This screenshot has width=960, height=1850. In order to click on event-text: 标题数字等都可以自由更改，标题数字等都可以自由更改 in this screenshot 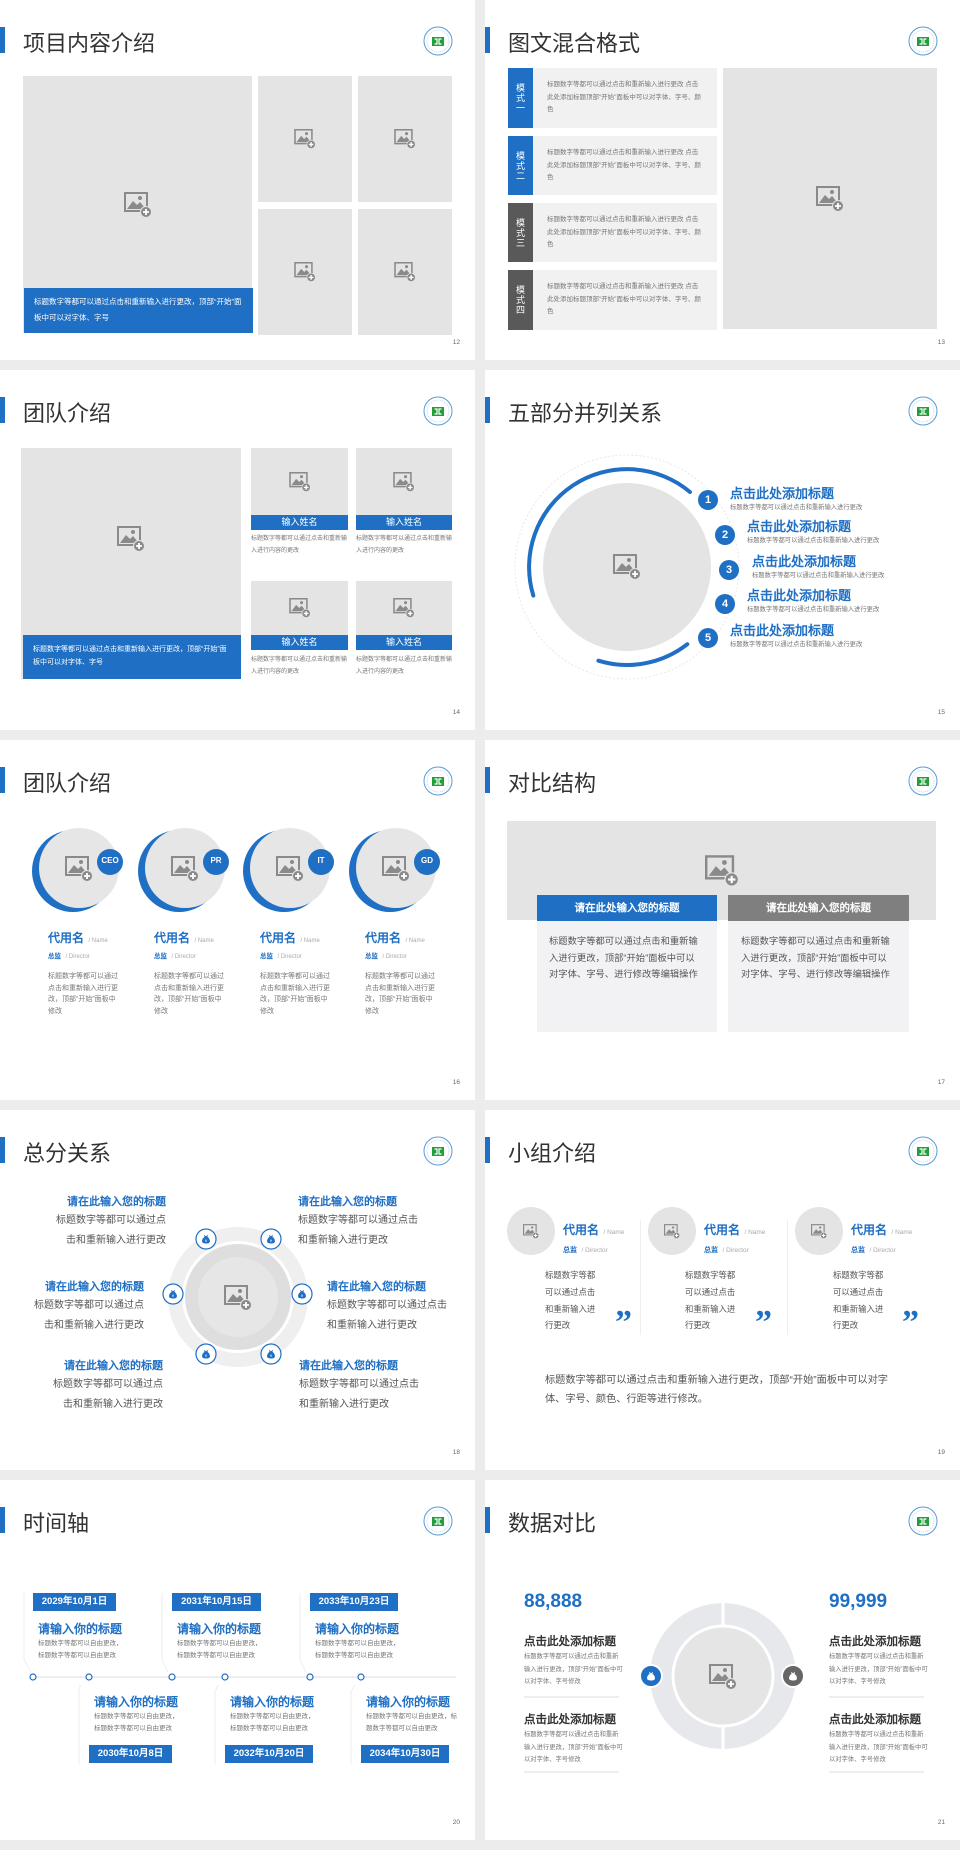, I will do `click(136, 1722)`.